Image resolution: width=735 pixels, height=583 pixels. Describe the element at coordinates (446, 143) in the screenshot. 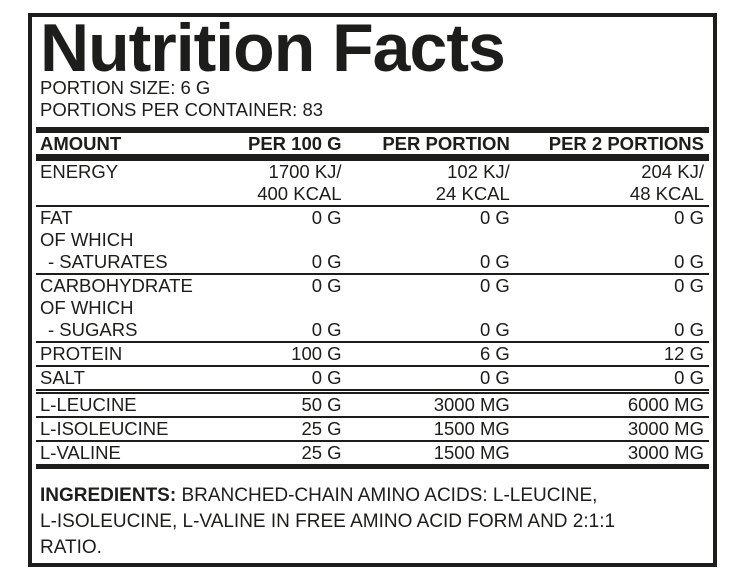

I see `column-header-per-portion: PER PORTION` at that location.